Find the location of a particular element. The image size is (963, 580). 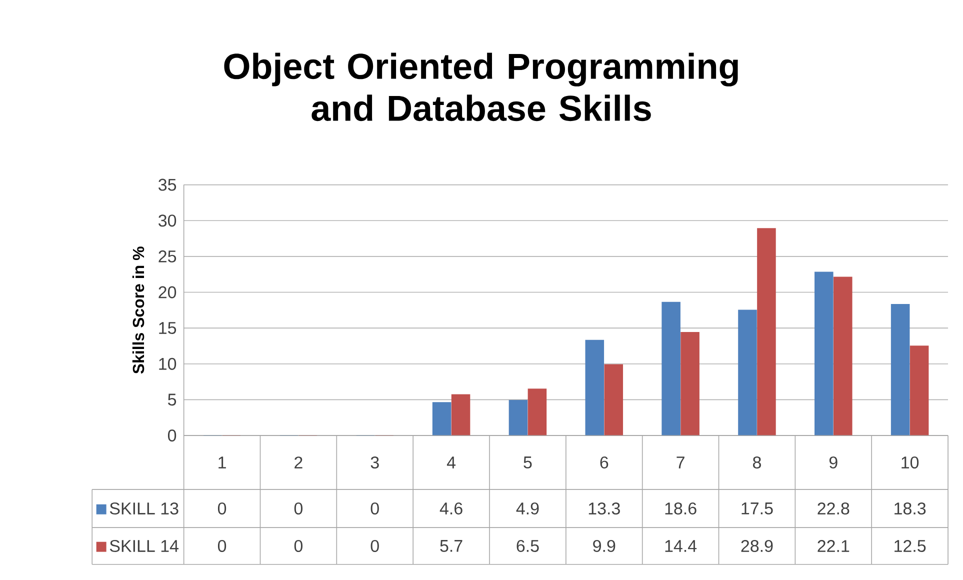

y-tick-label: 30 is located at coordinates (167, 220).